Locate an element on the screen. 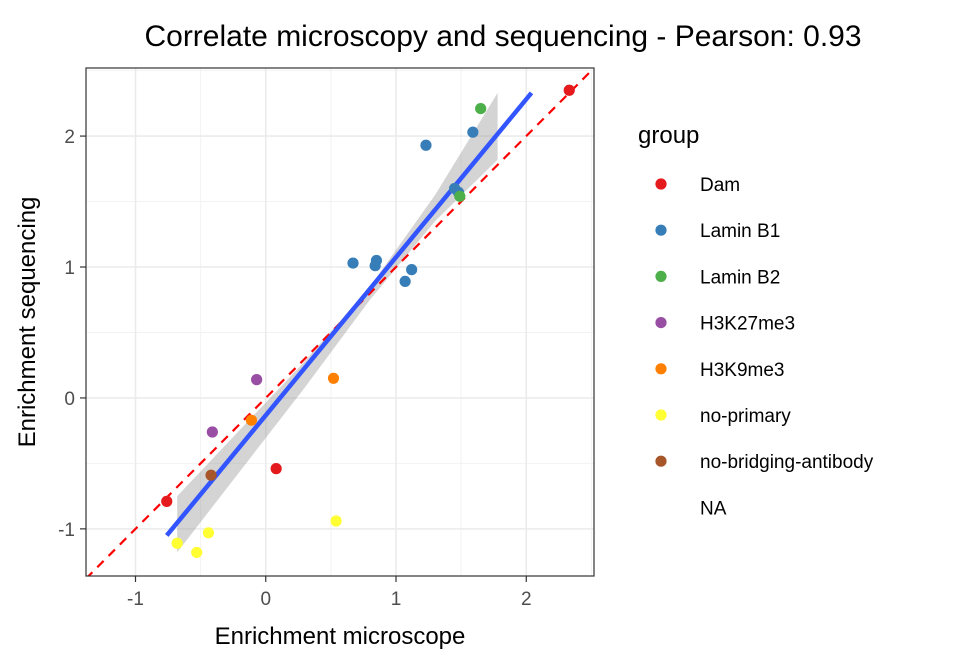  x-tick-label: -1 is located at coordinates (135, 599).